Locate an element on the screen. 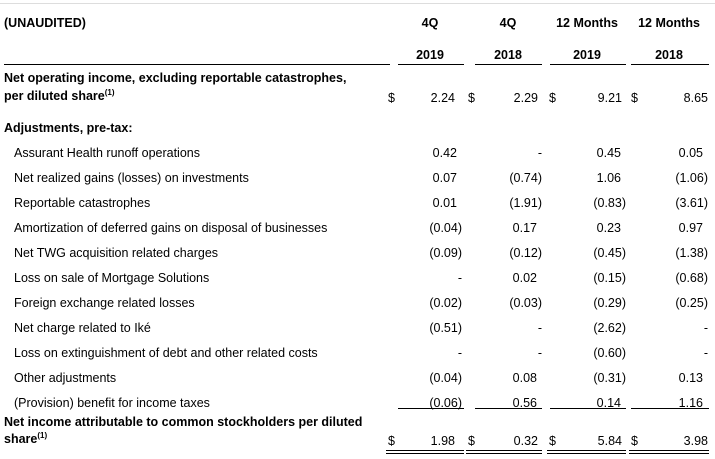 This screenshot has height=459, width=715. net-income-currency-2: $ is located at coordinates (471, 441).